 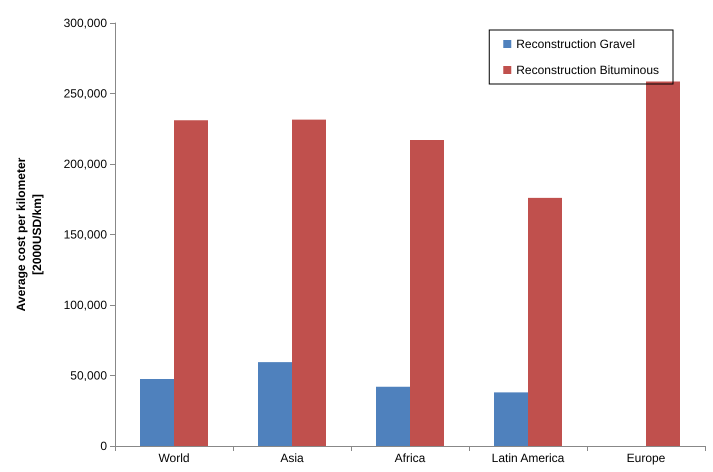 I want to click on y-tick-label: 200,000, so click(x=86, y=164).